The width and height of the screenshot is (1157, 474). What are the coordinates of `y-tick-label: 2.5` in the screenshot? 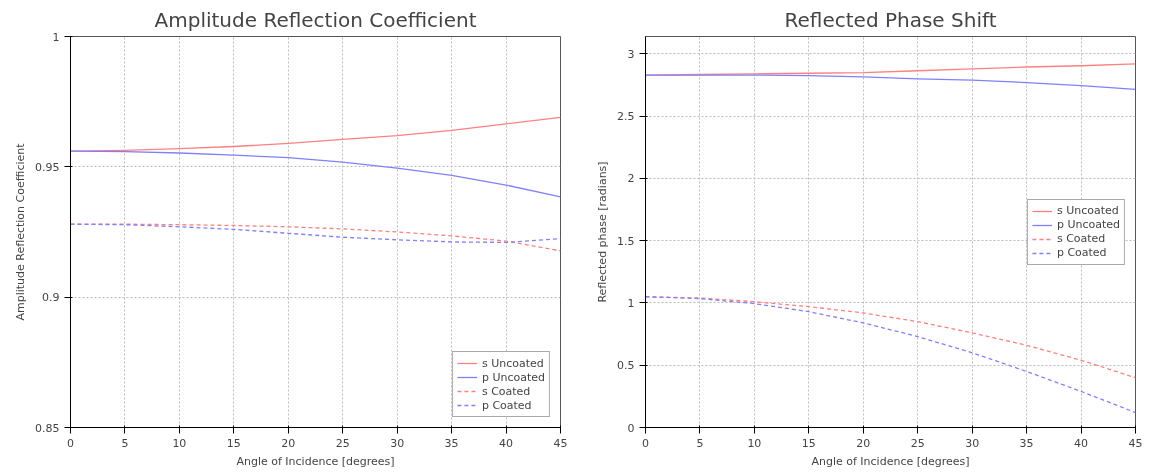 It's located at (626, 117).